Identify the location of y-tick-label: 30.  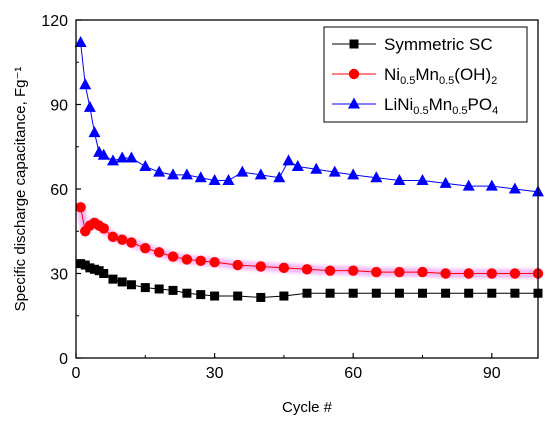
(59, 275).